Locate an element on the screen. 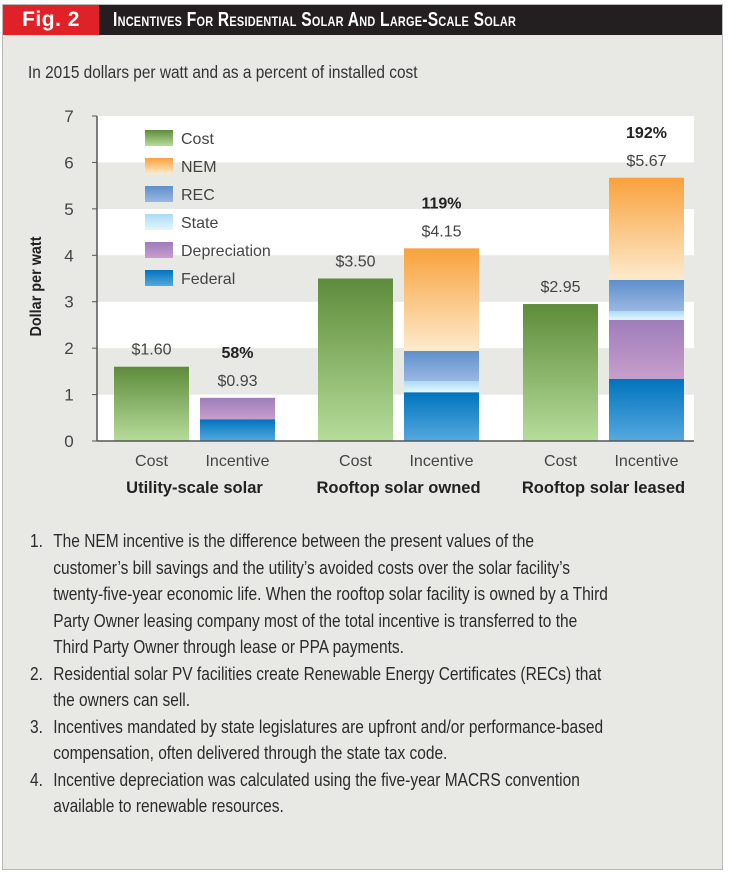  y-tick-label: 6 is located at coordinates (68, 162).